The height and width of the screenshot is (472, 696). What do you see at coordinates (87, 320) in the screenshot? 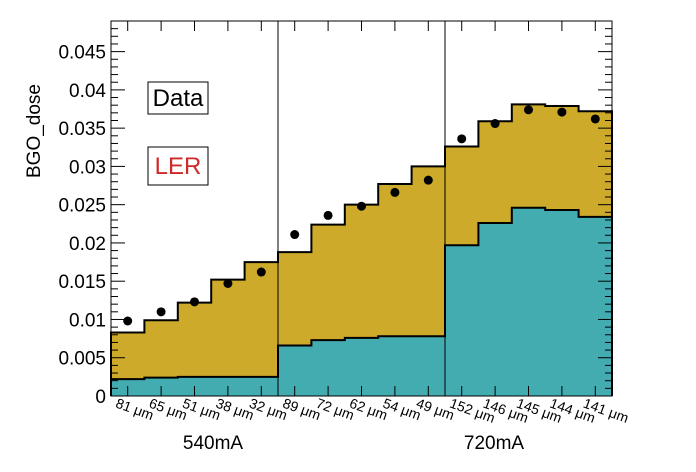
I see `y-tick-label: 0.01` at bounding box center [87, 320].